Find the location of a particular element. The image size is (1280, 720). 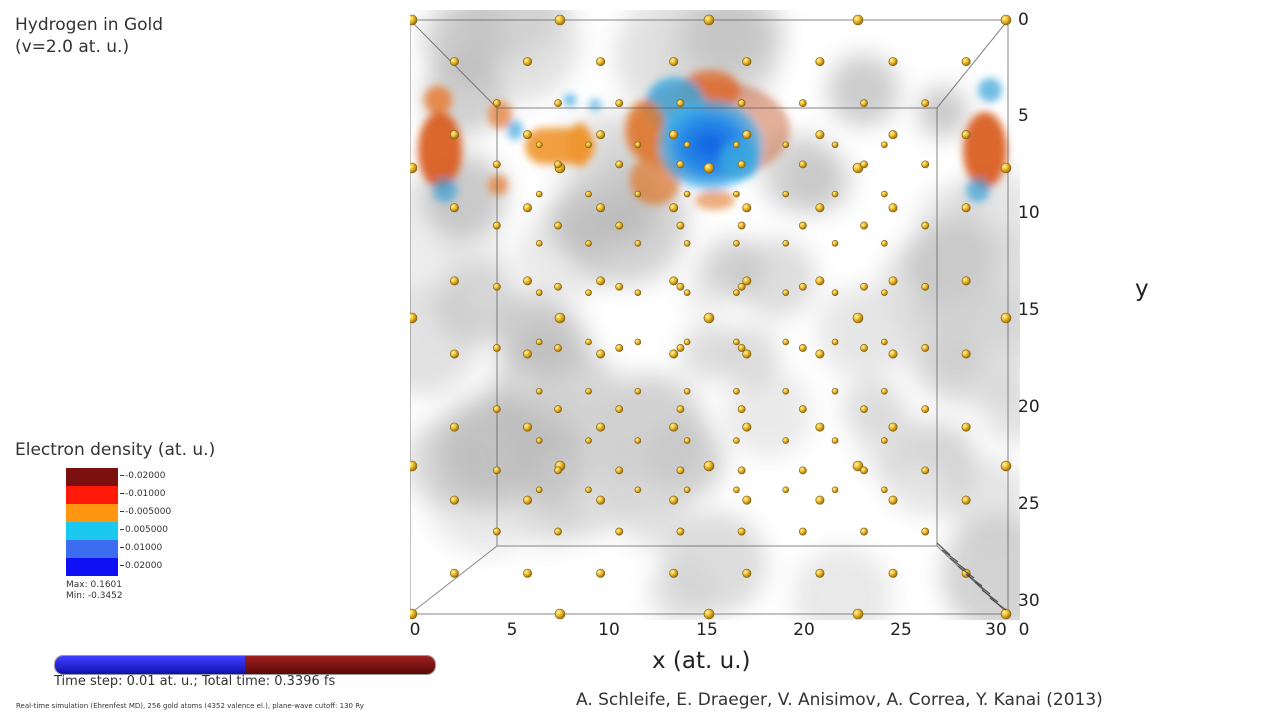

x-axis-label: x (at. u.) is located at coordinates (701, 661).